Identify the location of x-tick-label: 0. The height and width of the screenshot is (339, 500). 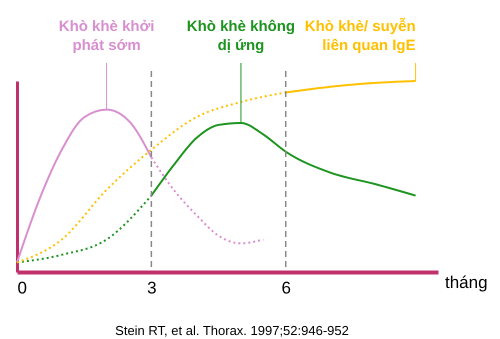
(22, 288).